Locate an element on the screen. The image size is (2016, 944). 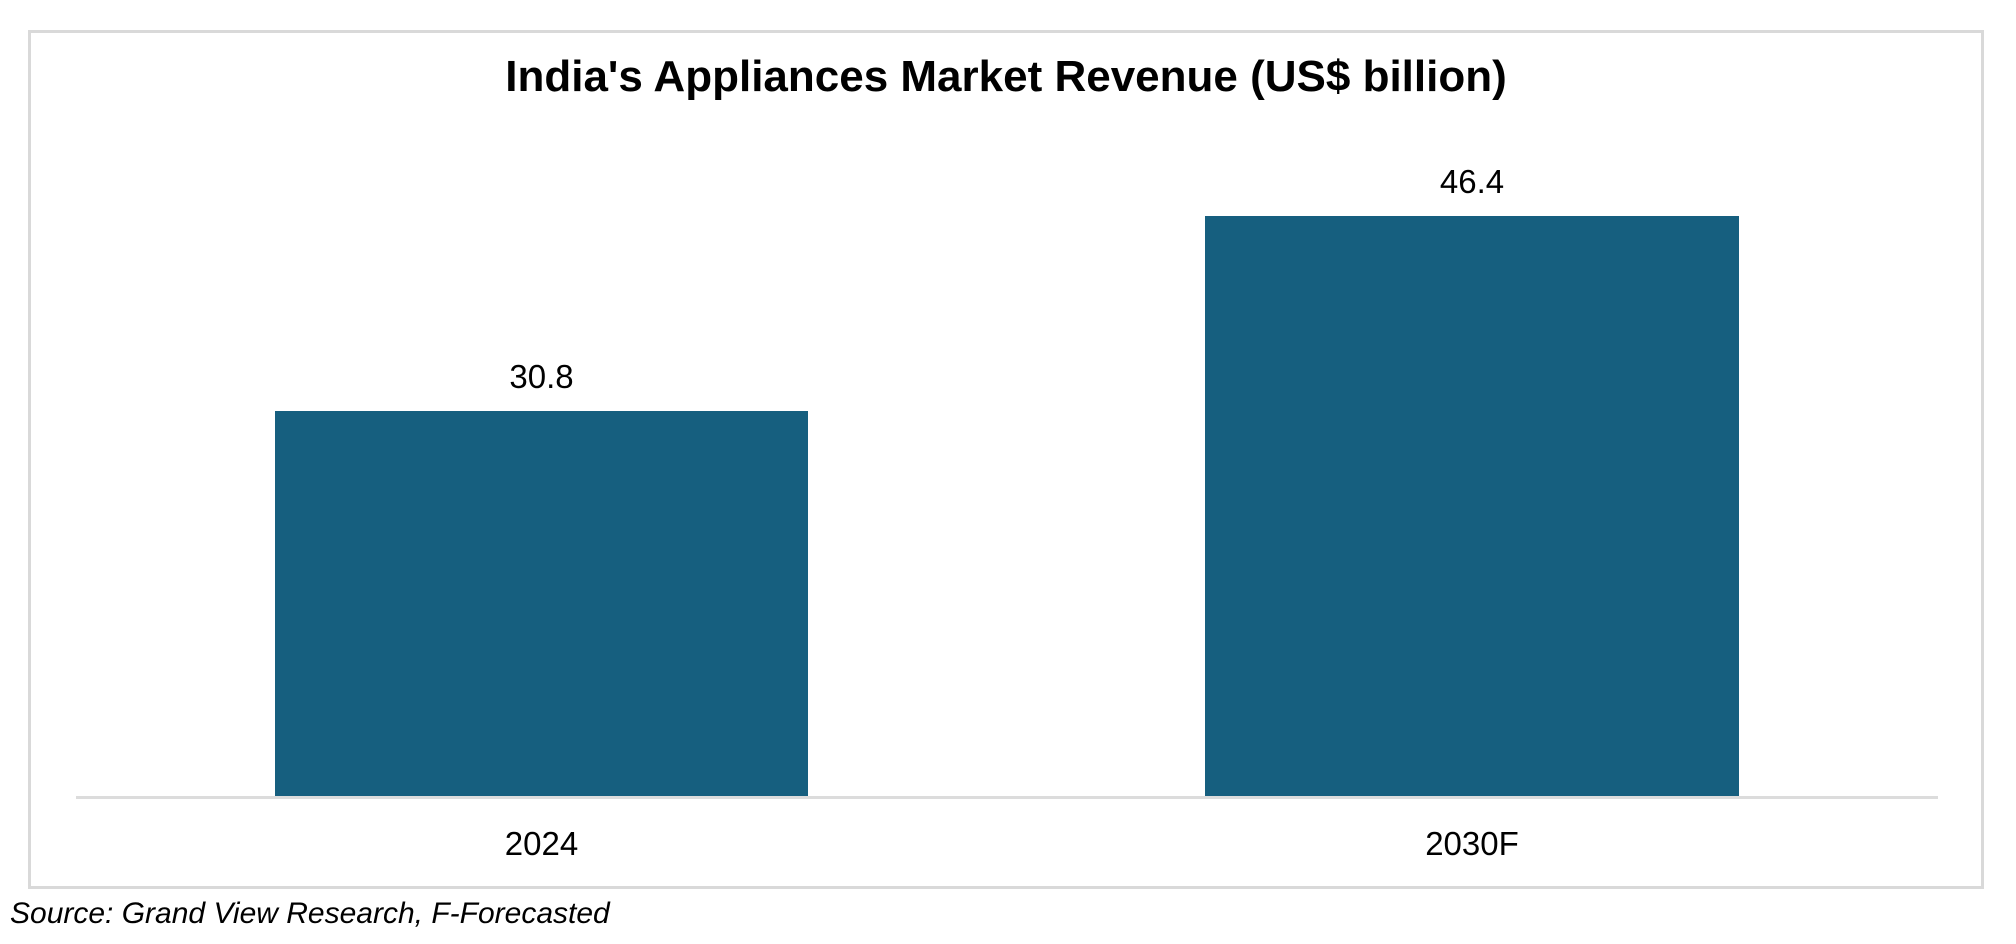
x-tick-label-2024: 2024 is located at coordinates (541, 843).